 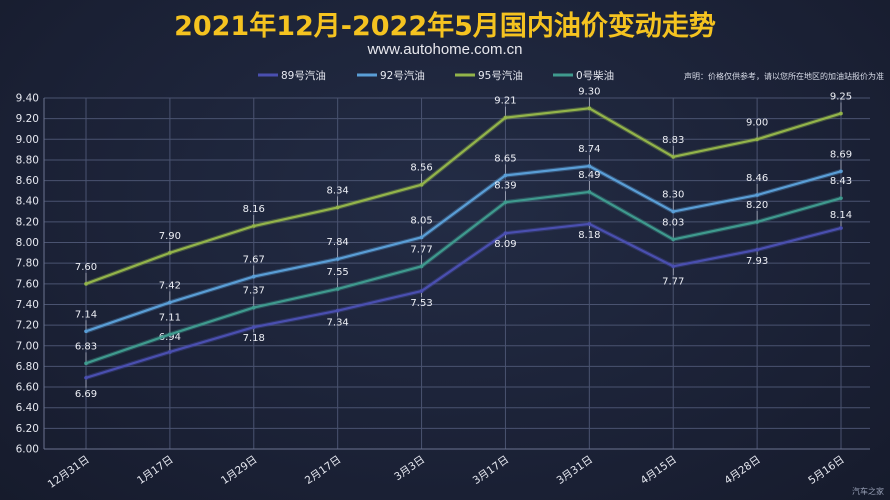 I want to click on x-tick-label: 1月17日, so click(x=155, y=470).